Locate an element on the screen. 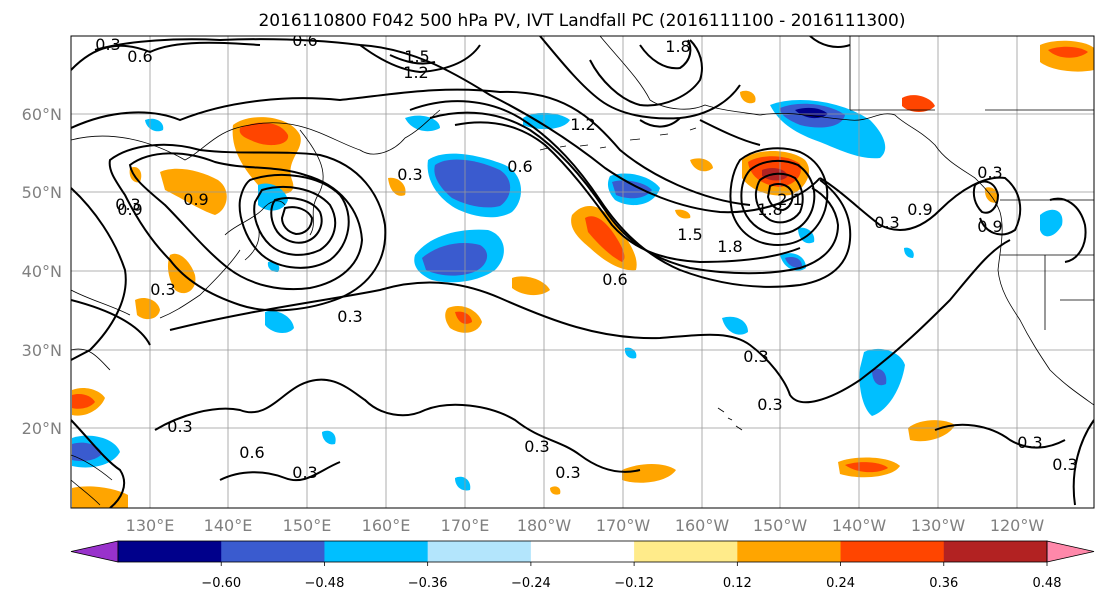  alaska-coastline is located at coordinates (800, 124).